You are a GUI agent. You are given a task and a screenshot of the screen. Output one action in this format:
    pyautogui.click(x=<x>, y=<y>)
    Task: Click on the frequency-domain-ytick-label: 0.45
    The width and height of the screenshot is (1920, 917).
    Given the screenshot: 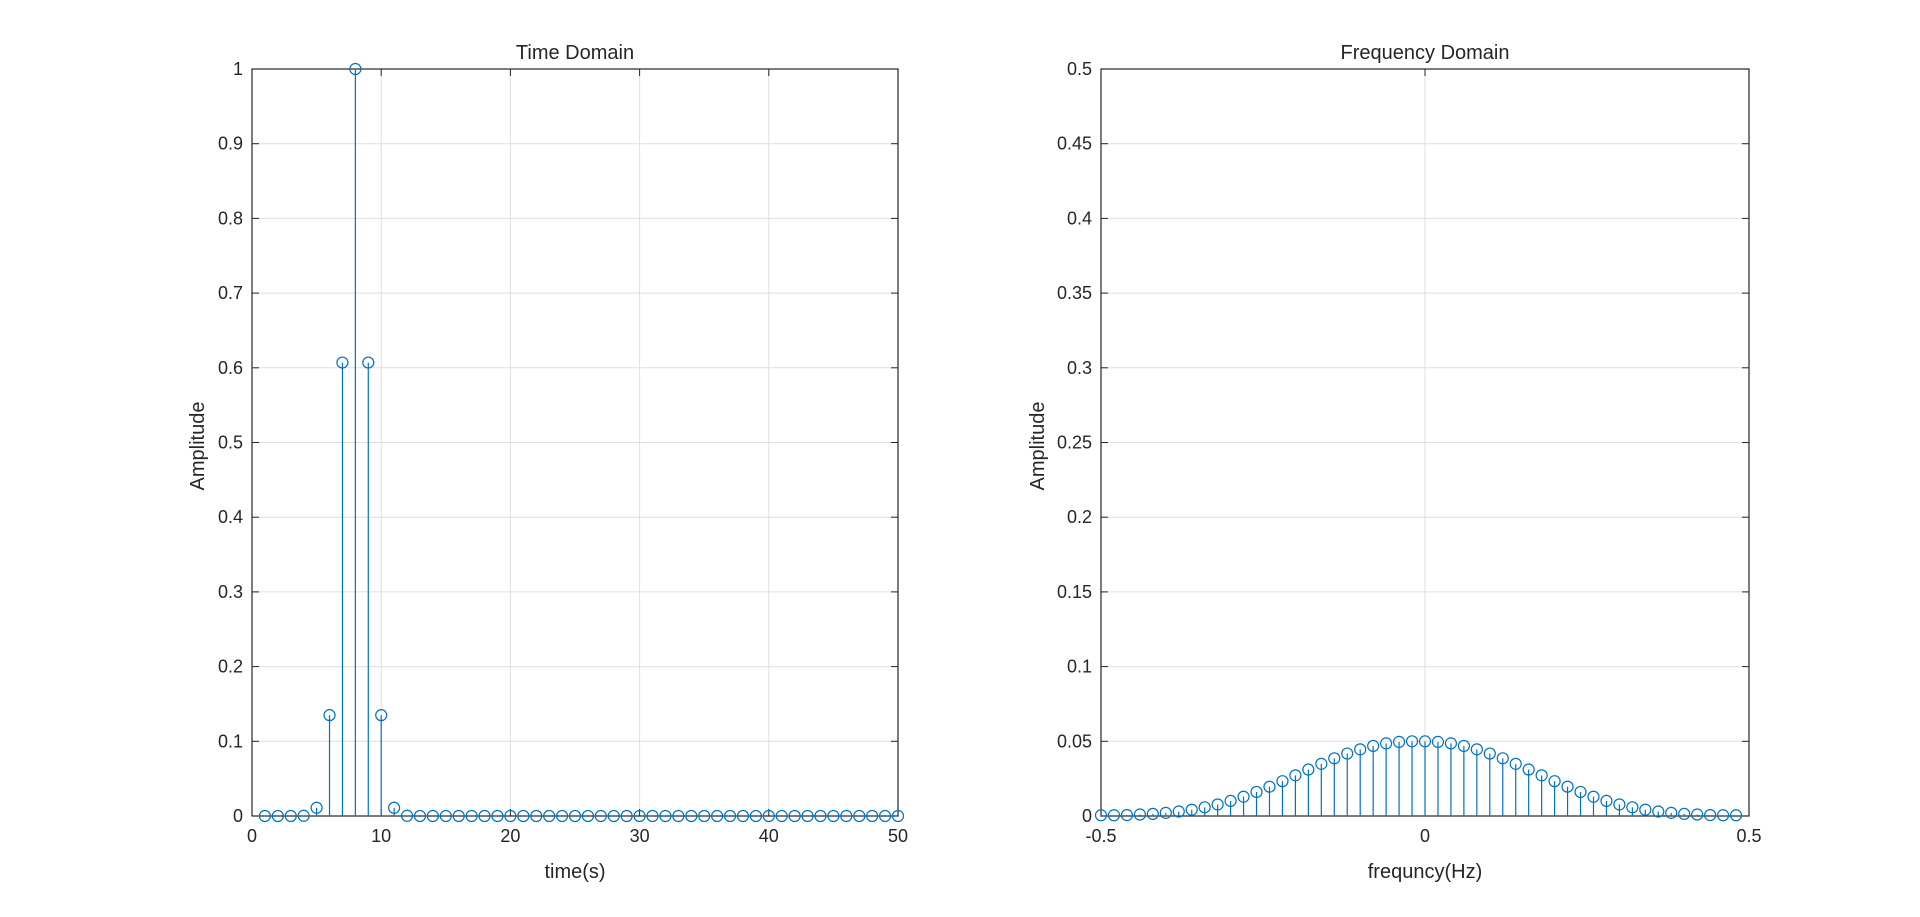 What is the action you would take?
    pyautogui.click(x=1074, y=144)
    